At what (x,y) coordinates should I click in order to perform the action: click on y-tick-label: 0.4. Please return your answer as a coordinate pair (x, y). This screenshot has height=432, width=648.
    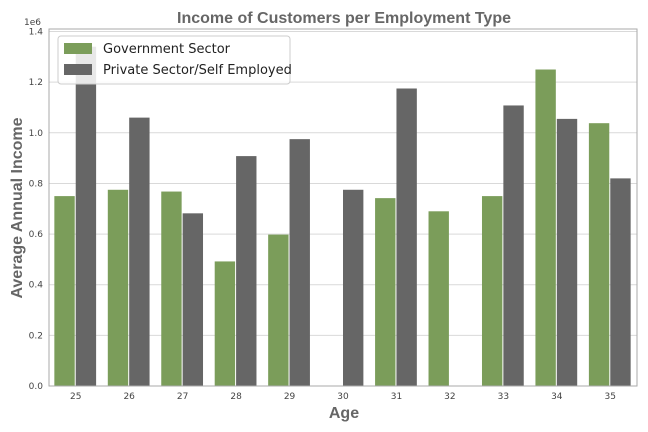
    Looking at the image, I should click on (36, 286).